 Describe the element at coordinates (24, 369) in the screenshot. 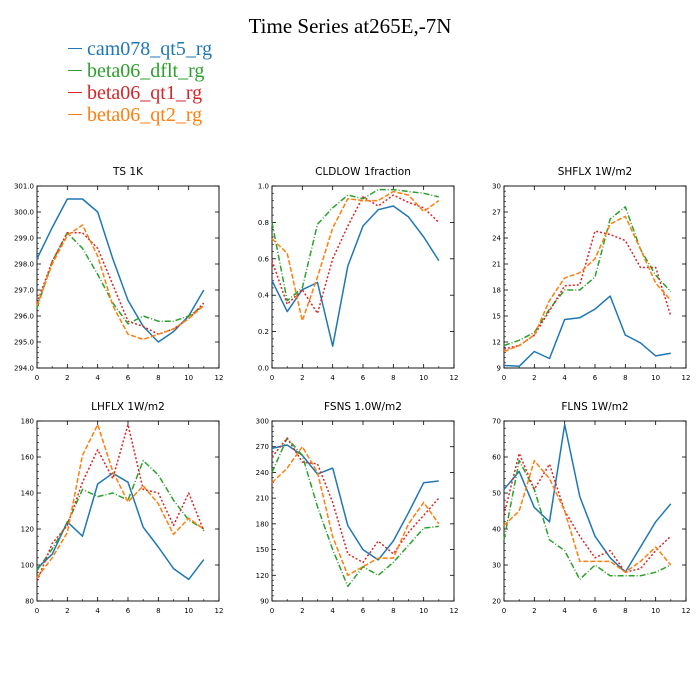

I see `y-tick-label: 294.0` at that location.